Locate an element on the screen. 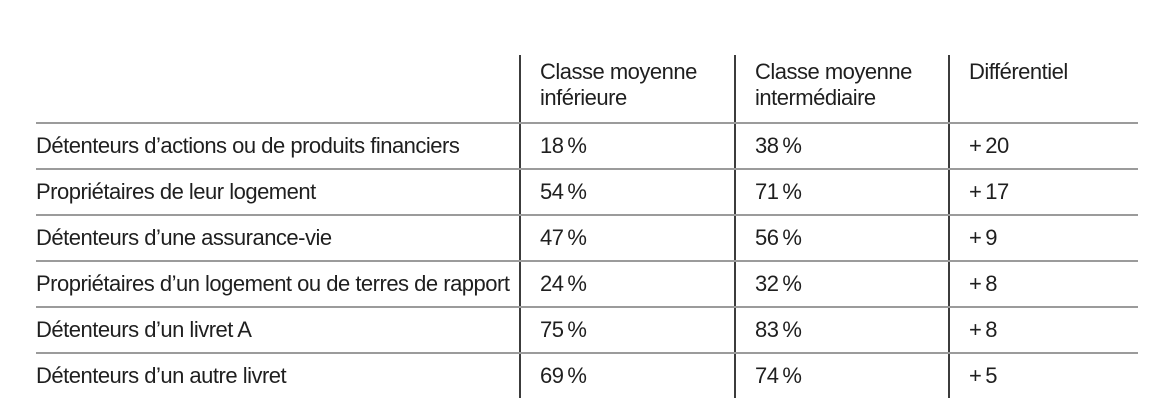  row-label: Détenteurs d’une assurance-vie is located at coordinates (184, 237).